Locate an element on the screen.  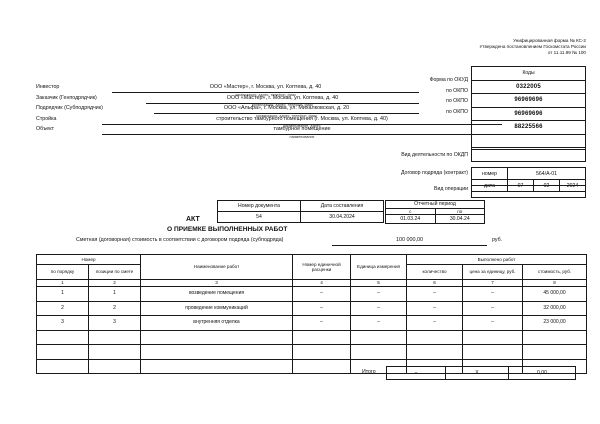
label-po-okud: Форма по ОКУД is located at coordinates (448, 80).